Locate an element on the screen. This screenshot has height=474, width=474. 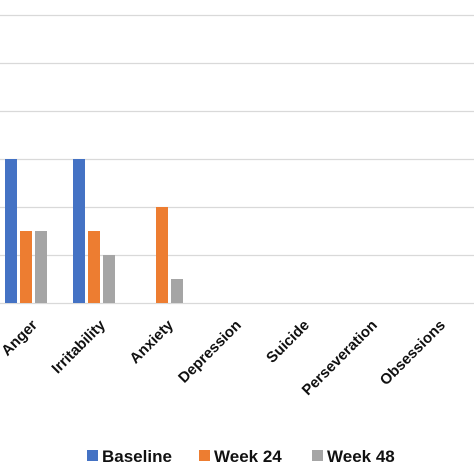
bar-week-48-anger is located at coordinates (41, 267).